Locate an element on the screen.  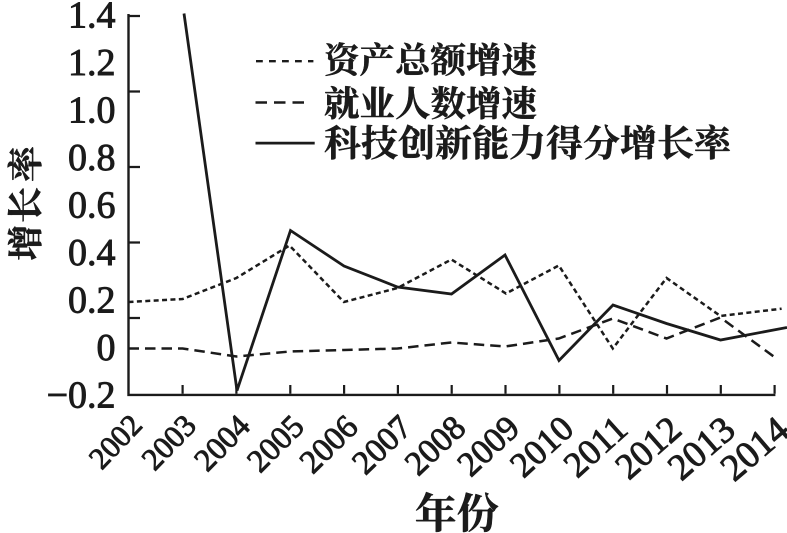
svg-text: 0 is located at coordinates (106, 348).